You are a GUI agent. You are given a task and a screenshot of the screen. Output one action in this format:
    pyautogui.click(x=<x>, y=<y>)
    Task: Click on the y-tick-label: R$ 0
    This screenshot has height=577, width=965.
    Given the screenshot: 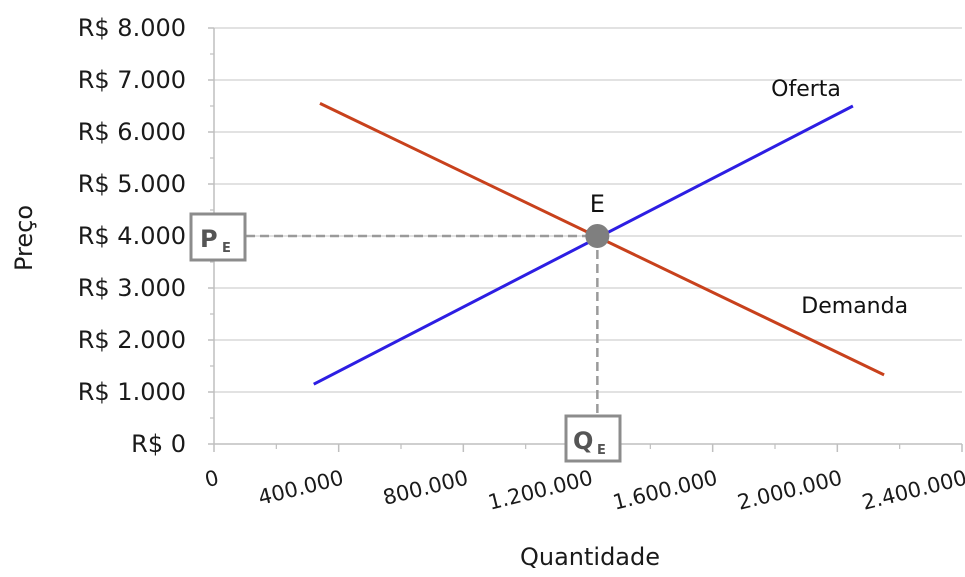 What is the action you would take?
    pyautogui.click(x=158, y=444)
    